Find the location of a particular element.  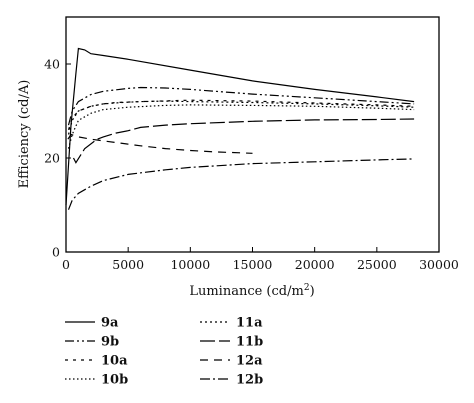

x-axis-label: Luminance (cd/m2) is located at coordinates (251, 291).